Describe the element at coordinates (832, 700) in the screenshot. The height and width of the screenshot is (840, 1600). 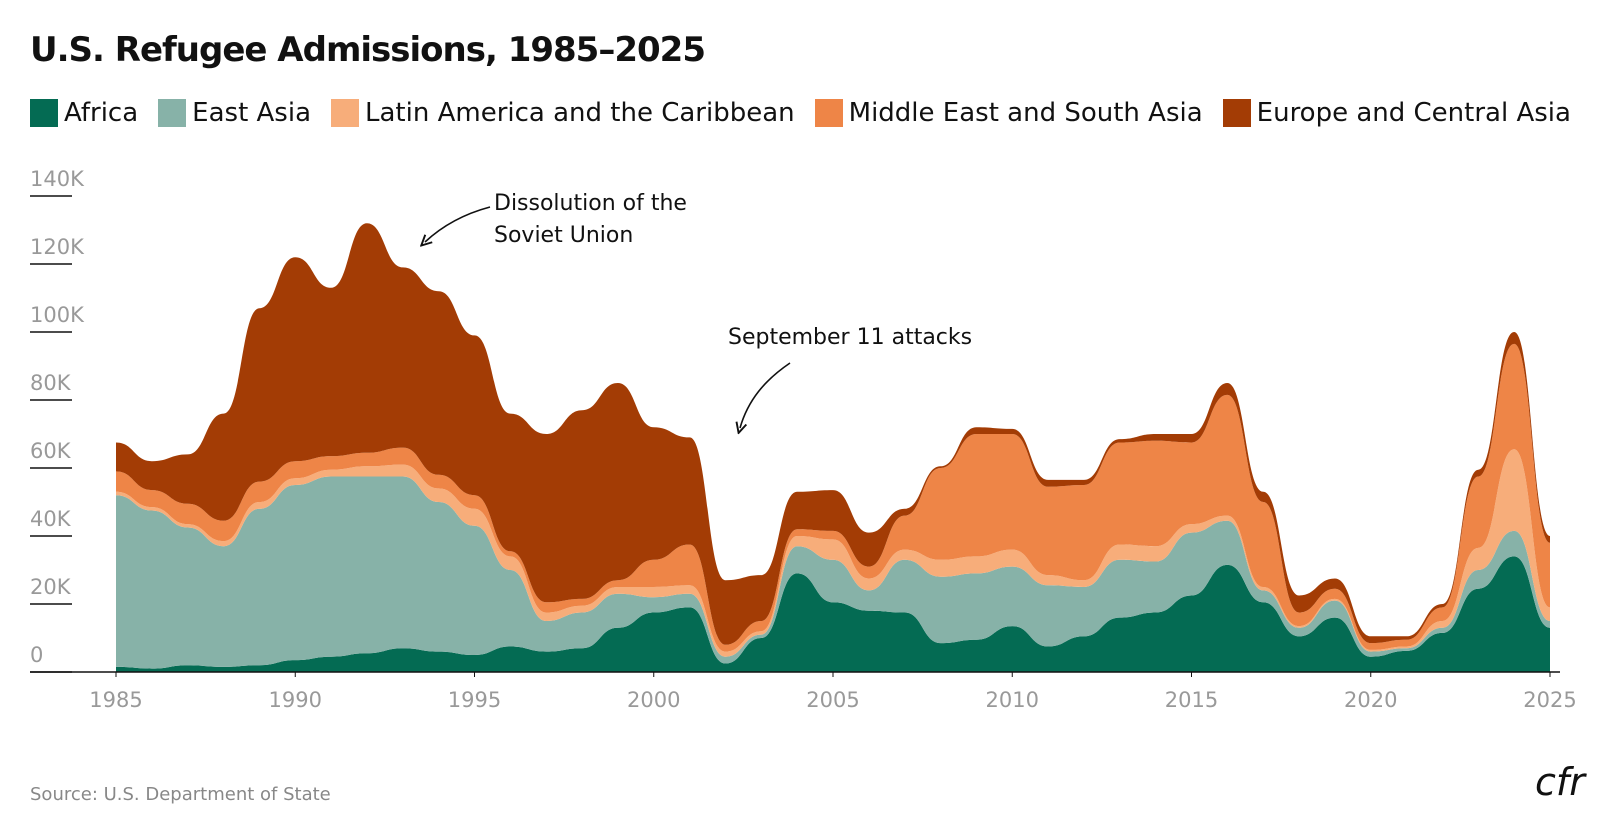
I see `x-tick-label: 2005` at that location.